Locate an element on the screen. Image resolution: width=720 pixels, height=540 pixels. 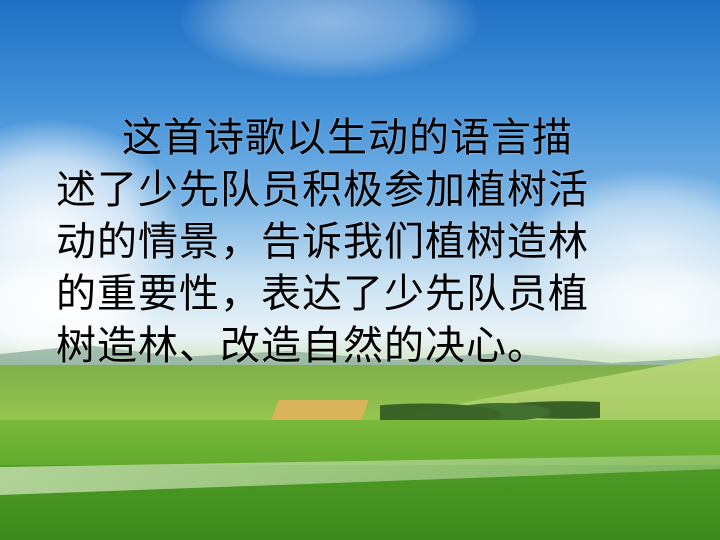
paragraph-line: 动的情景，告诉我们植树造林 is located at coordinates (322, 242).